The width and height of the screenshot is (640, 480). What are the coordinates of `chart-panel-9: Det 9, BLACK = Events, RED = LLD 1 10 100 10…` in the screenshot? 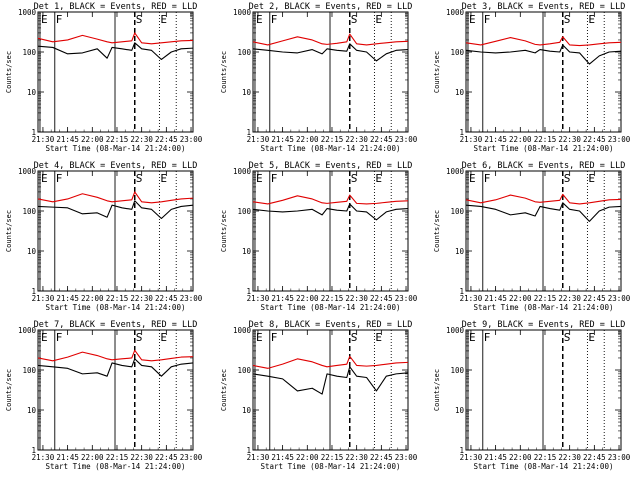 It's located at (532, 395).